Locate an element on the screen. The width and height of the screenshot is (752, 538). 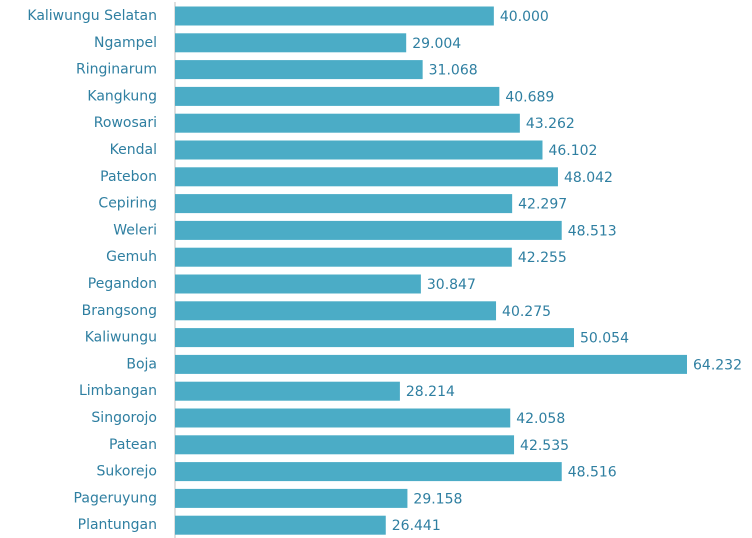
category-label: Ngampel is located at coordinates (125, 43).